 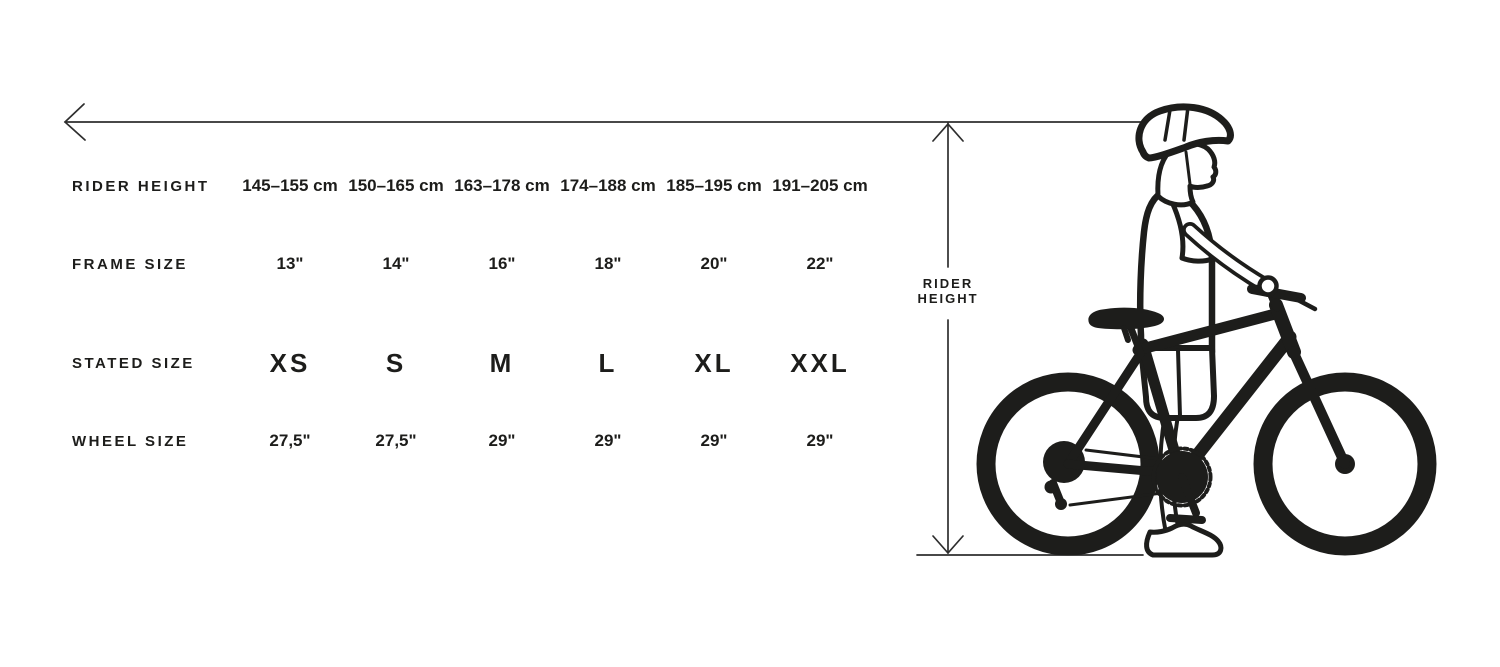 What do you see at coordinates (502, 362) in the screenshot?
I see `stated-size-m: M` at bounding box center [502, 362].